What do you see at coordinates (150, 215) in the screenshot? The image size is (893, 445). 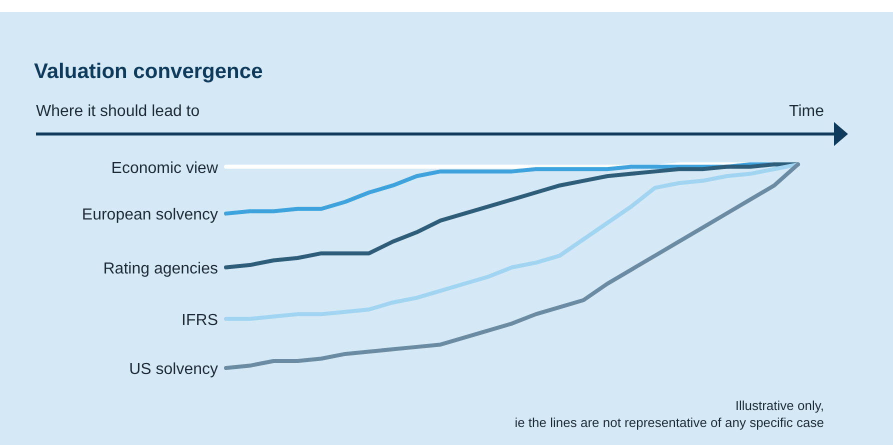 I see `series-label: European solvency` at bounding box center [150, 215].